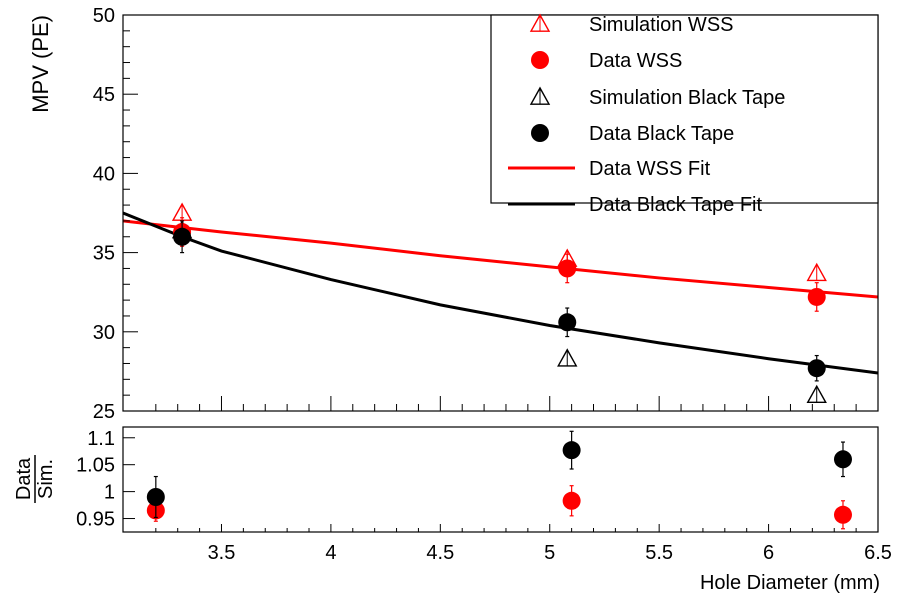  Describe the element at coordinates (330, 553) in the screenshot. I see `x-tick-label: 4` at that location.